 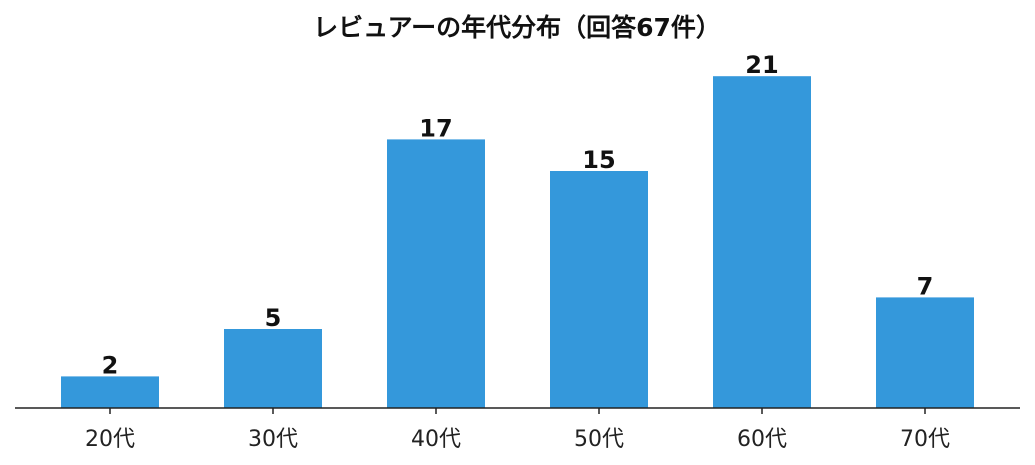 I want to click on chart-title: レビュアーの年代分布（回答67件）, so click(x=517, y=27).